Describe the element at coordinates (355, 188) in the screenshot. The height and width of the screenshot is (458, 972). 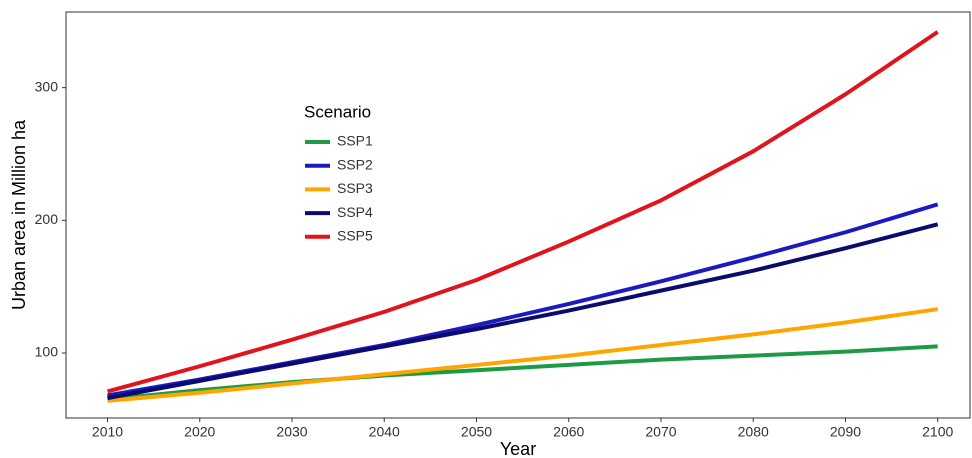
I see `legend-label: SSP3` at that location.